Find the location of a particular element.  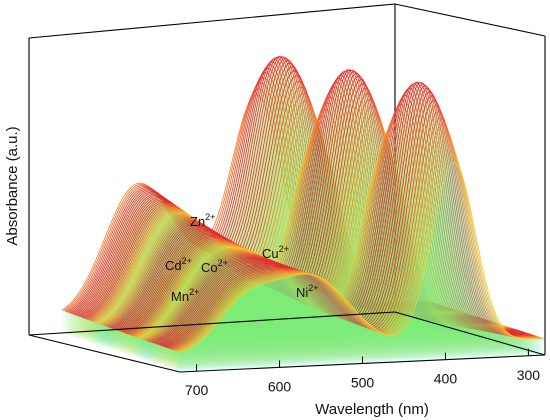

ion-labels: Zn2+ Cd2+ Co2+ Cu2+ Mn2+ Ni2+ is located at coordinates (242, 258).